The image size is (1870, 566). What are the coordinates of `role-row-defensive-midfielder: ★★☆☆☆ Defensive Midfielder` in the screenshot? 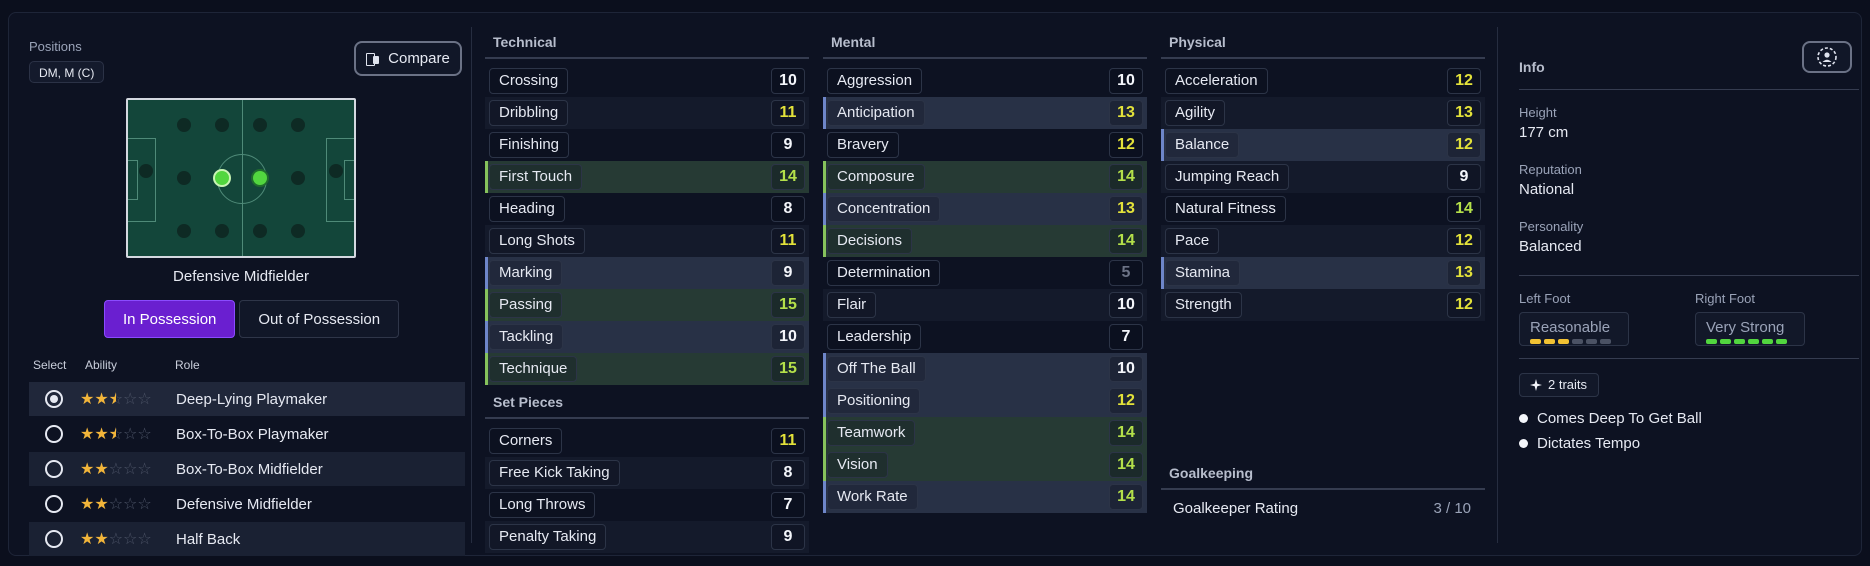 It's located at (247, 504).